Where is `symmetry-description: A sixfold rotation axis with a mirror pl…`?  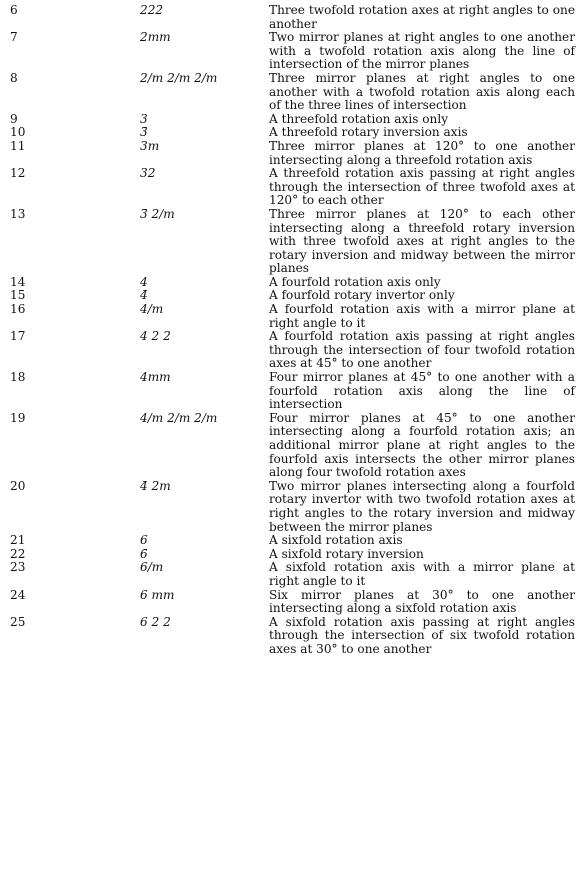 symmetry-description: A sixfold rotation axis with a mirror pl… is located at coordinates (422, 574).